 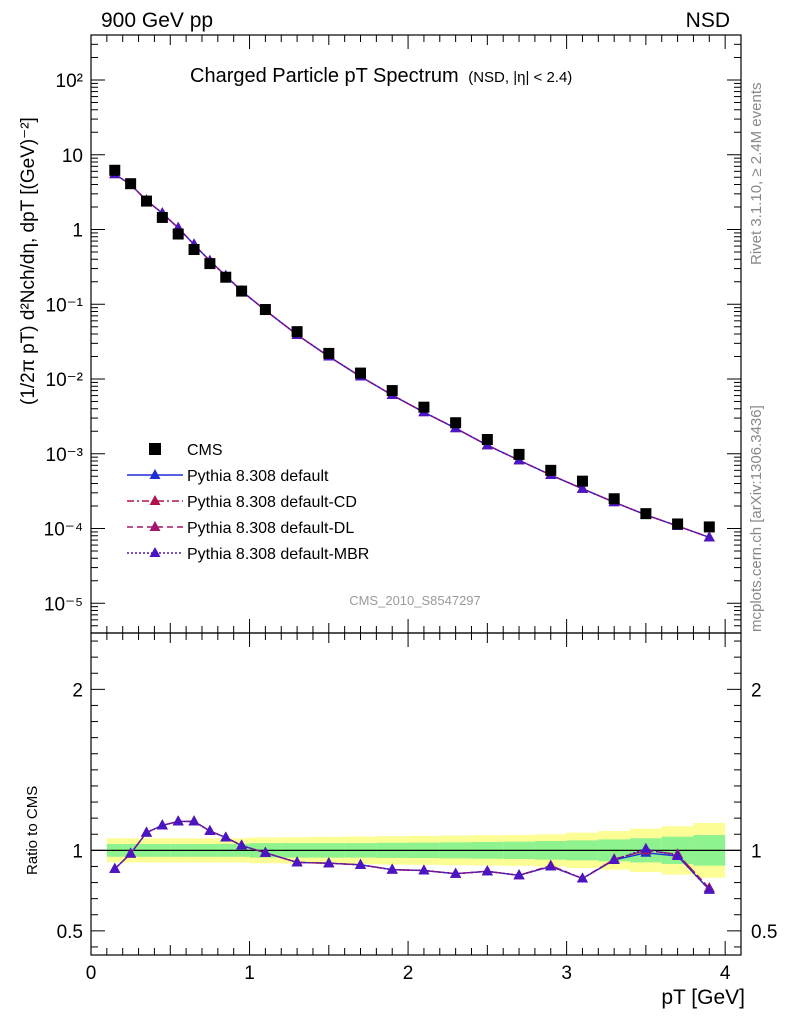 What do you see at coordinates (69, 81) in the screenshot?
I see `y-tick-label: 10²` at bounding box center [69, 81].